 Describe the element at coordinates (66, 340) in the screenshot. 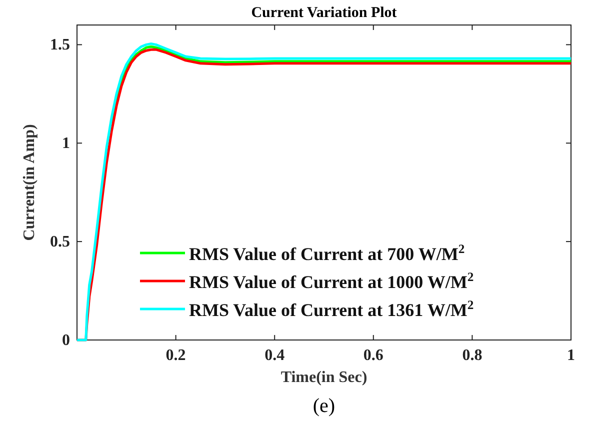

I see `y-tick-label: 0` at that location.